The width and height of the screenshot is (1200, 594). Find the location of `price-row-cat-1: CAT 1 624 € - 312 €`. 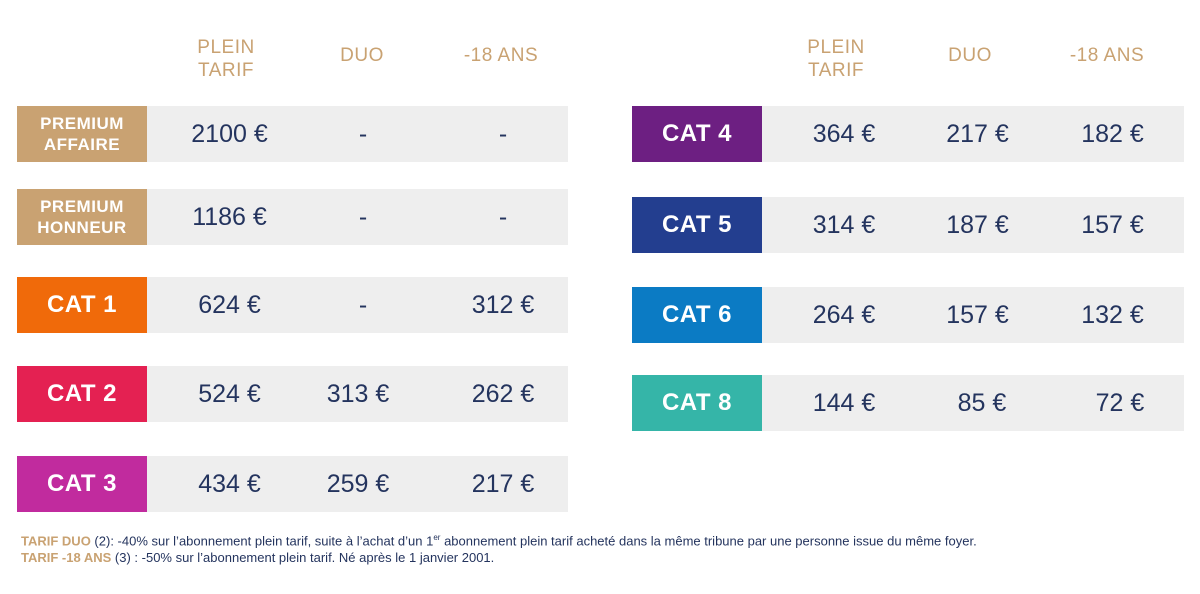

price-row-cat-1: CAT 1 624 € - 312 € is located at coordinates (292, 305).